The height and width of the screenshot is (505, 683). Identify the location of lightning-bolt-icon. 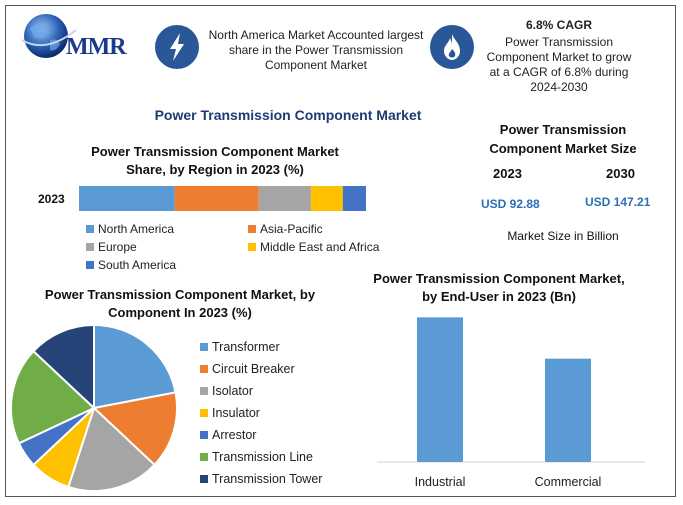
(177, 47).